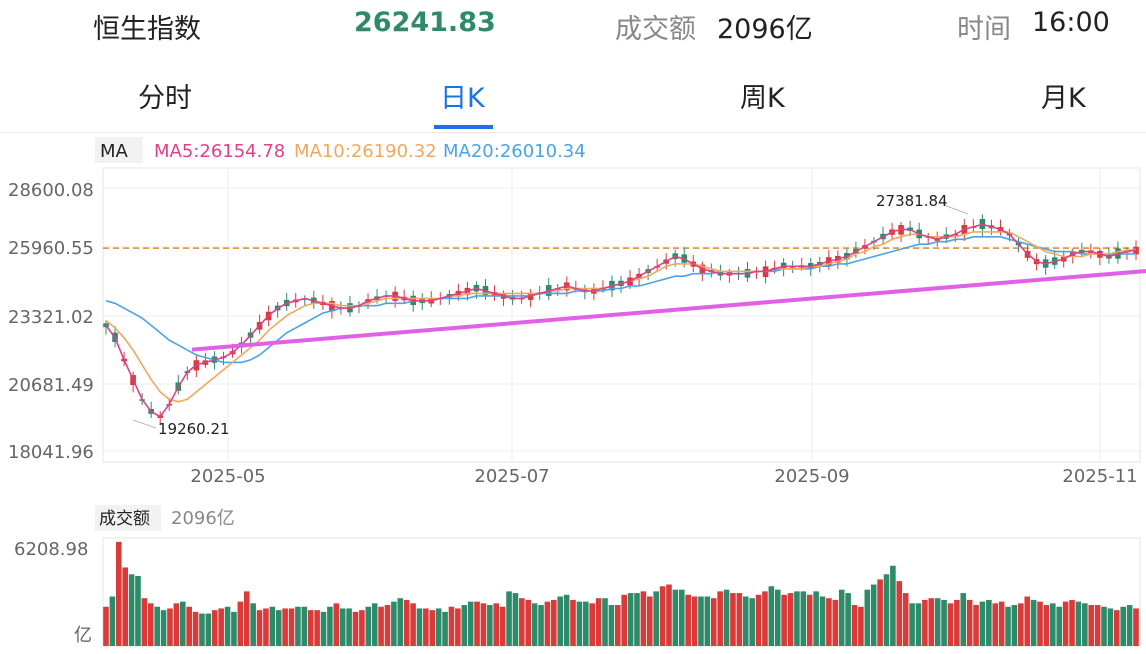 The width and height of the screenshot is (1146, 654). Describe the element at coordinates (1099, 476) in the screenshot. I see `x-tick-label: 2025-11` at that location.